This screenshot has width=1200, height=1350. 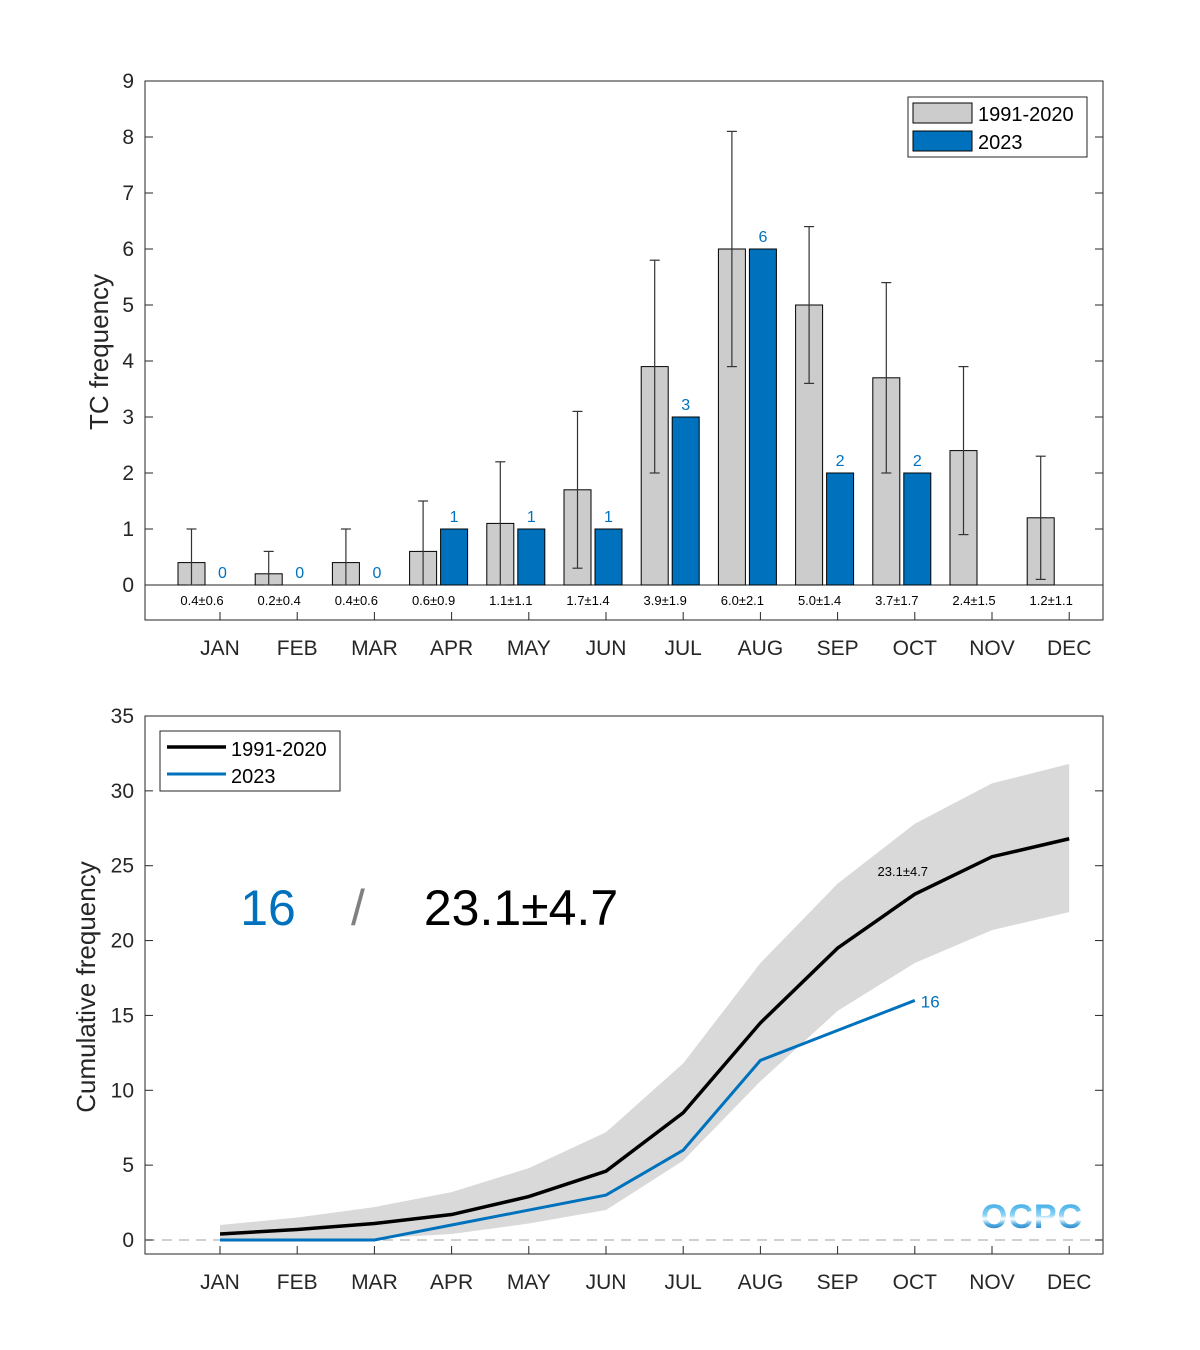 What do you see at coordinates (86, 986) in the screenshot?
I see `bottom-y-axis-label: Cumulative frequency` at bounding box center [86, 986].